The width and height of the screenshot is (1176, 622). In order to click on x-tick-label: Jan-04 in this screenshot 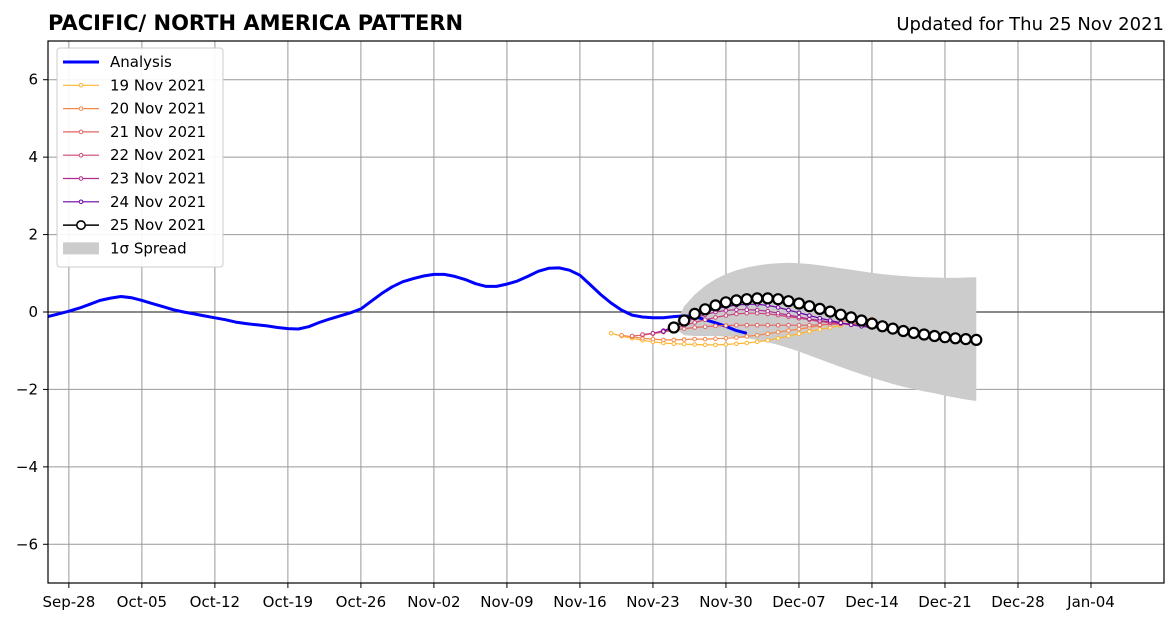, I will do `click(1090, 602)`.